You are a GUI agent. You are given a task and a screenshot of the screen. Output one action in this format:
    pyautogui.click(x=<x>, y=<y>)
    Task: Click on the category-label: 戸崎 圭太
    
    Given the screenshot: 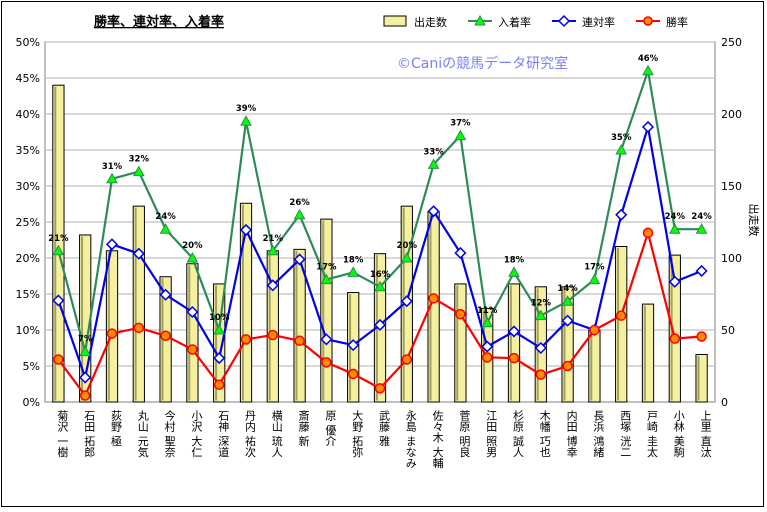 What is the action you would take?
    pyautogui.click(x=652, y=434)
    